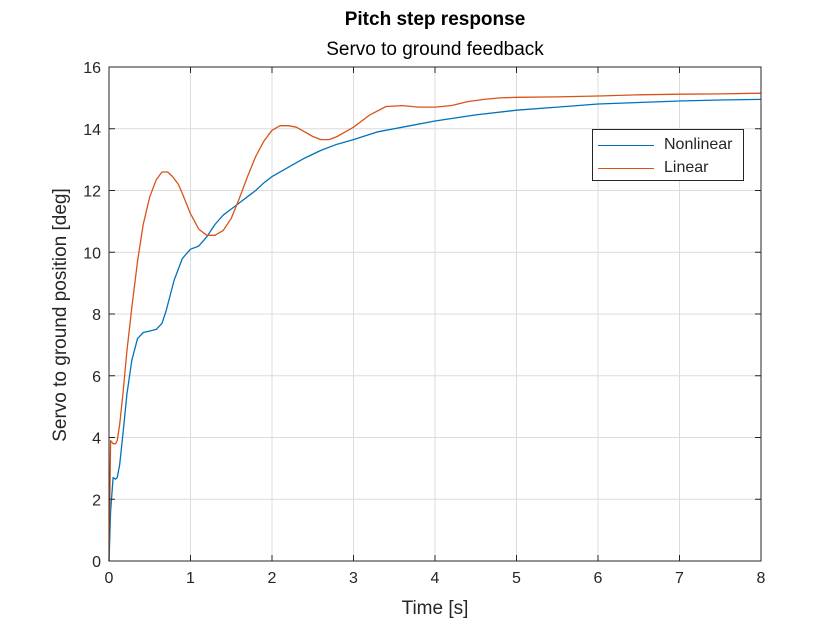 This screenshot has width=840, height=630. What do you see at coordinates (96, 439) in the screenshot?
I see `y-tick-label: 4` at bounding box center [96, 439].